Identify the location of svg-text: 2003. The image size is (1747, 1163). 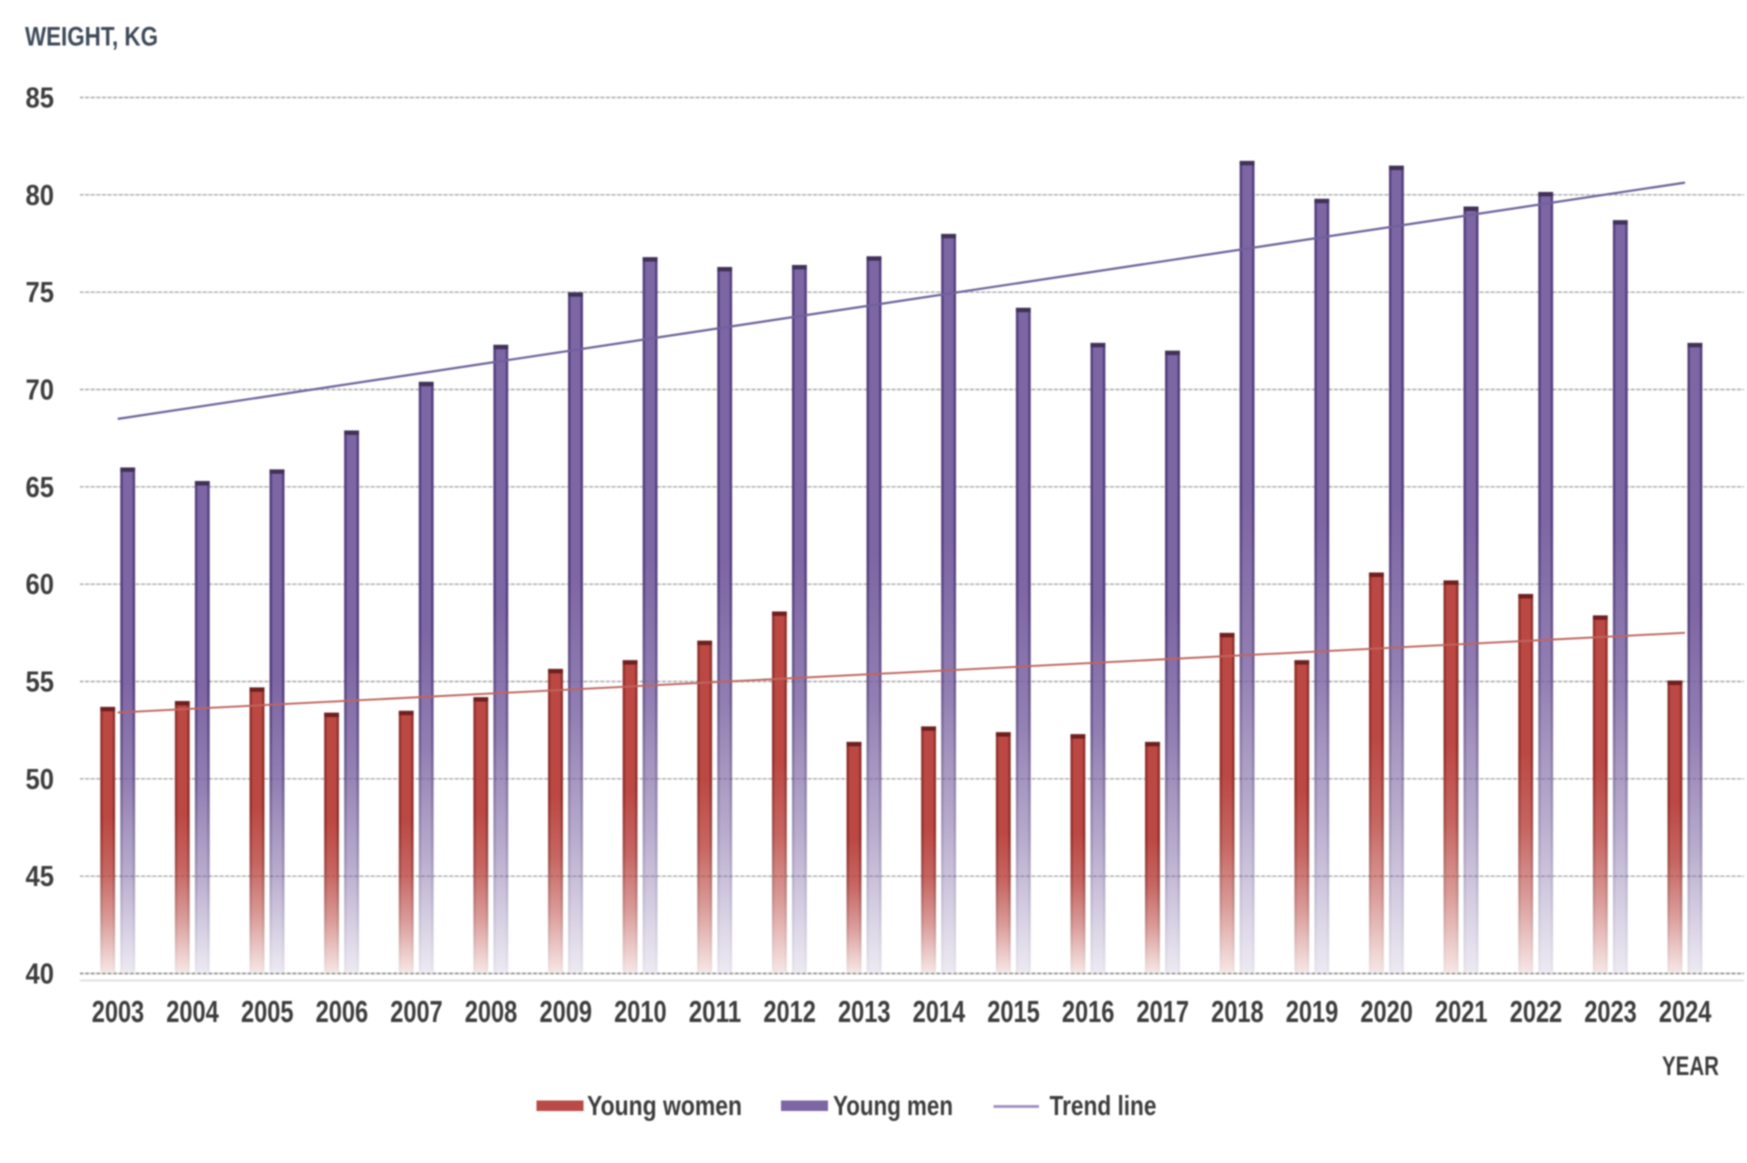
(118, 1011).